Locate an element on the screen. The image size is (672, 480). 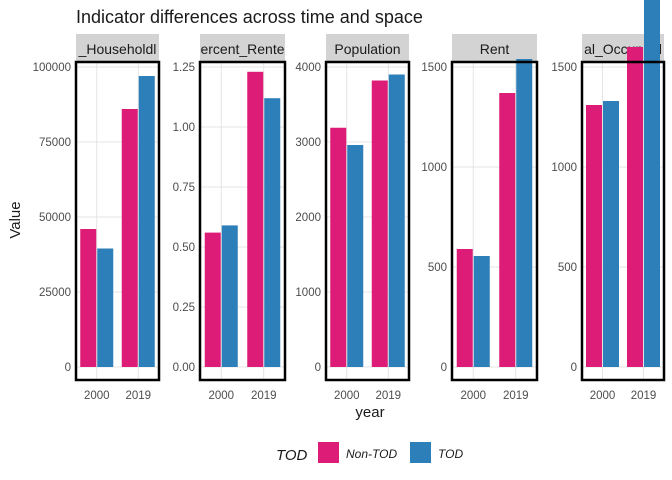
y-tick-label: 1.00 is located at coordinates (184, 128).